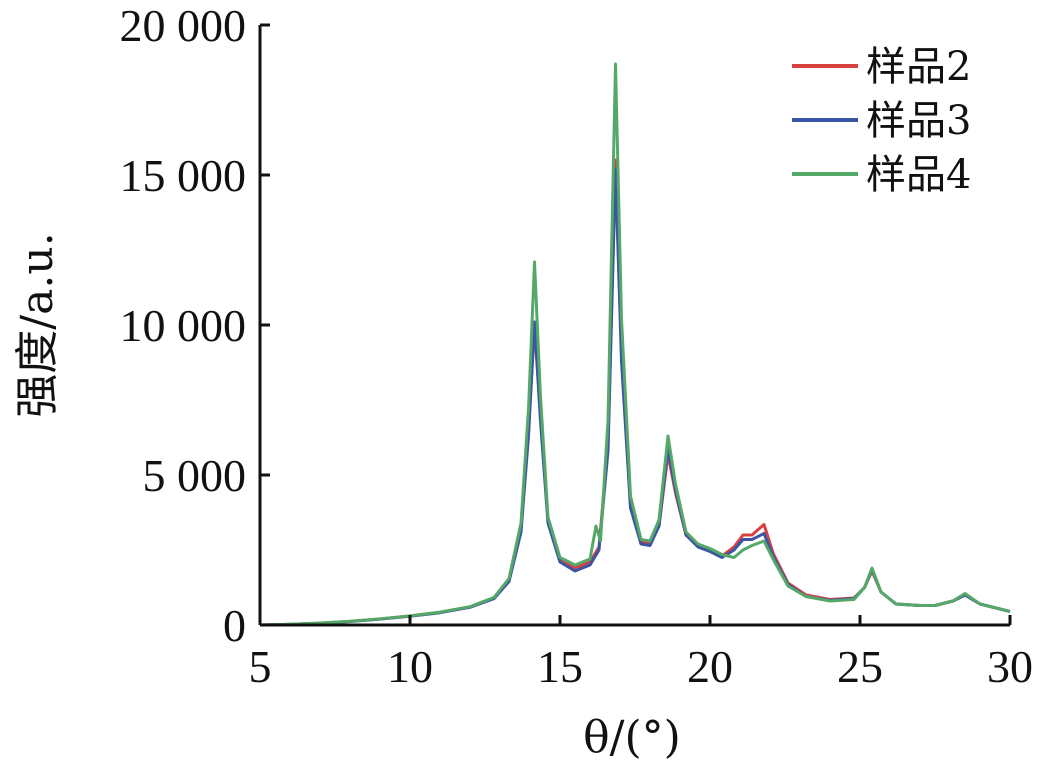 The height and width of the screenshot is (769, 1041). Describe the element at coordinates (183, 25) in the screenshot. I see `y-tick-label: 20 000` at that location.